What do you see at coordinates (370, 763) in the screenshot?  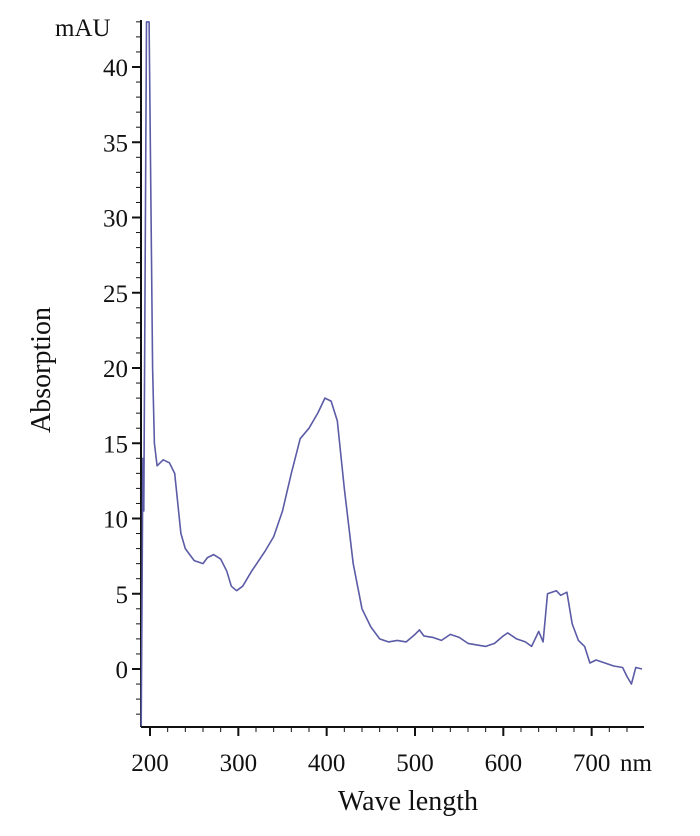 I see `x-tick-labels: 200 300 400 500 600 700` at bounding box center [370, 763].